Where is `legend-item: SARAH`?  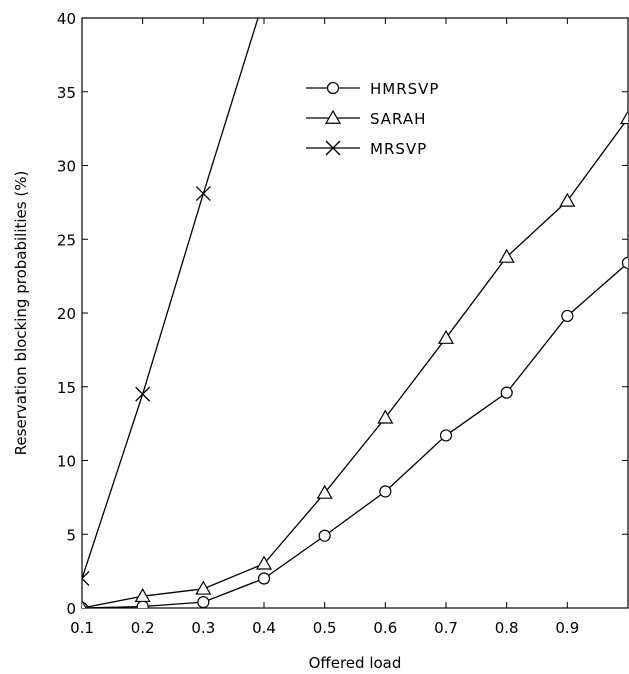
legend-item: SARAH is located at coordinates (366, 118).